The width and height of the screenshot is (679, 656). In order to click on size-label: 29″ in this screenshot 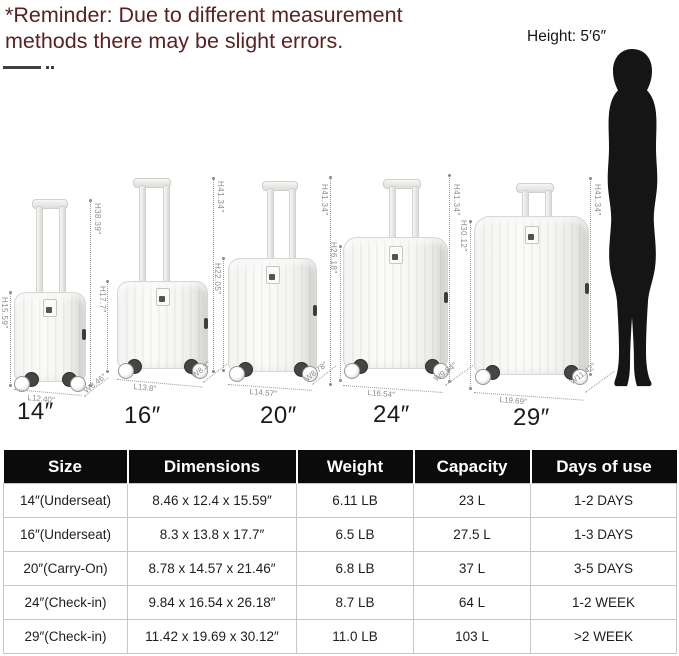, I will do `click(531, 417)`.